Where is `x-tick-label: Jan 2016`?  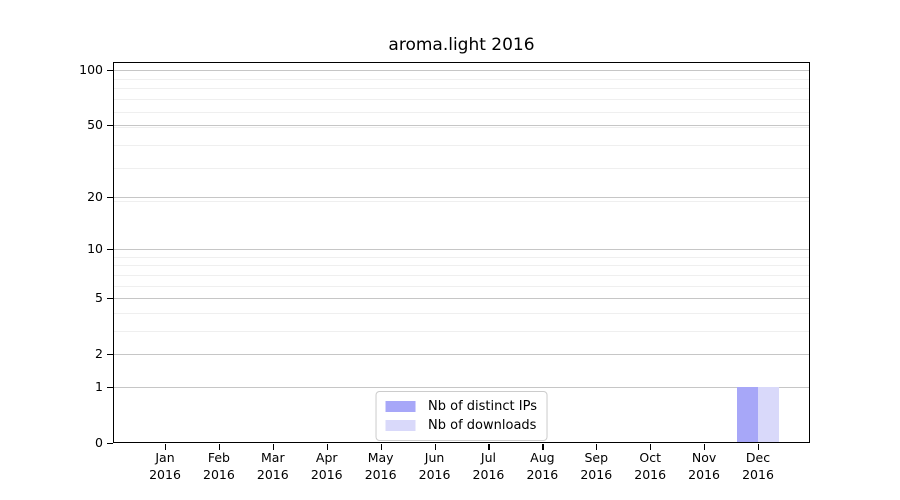
x-tick-label: Jan 2016 is located at coordinates (165, 466).